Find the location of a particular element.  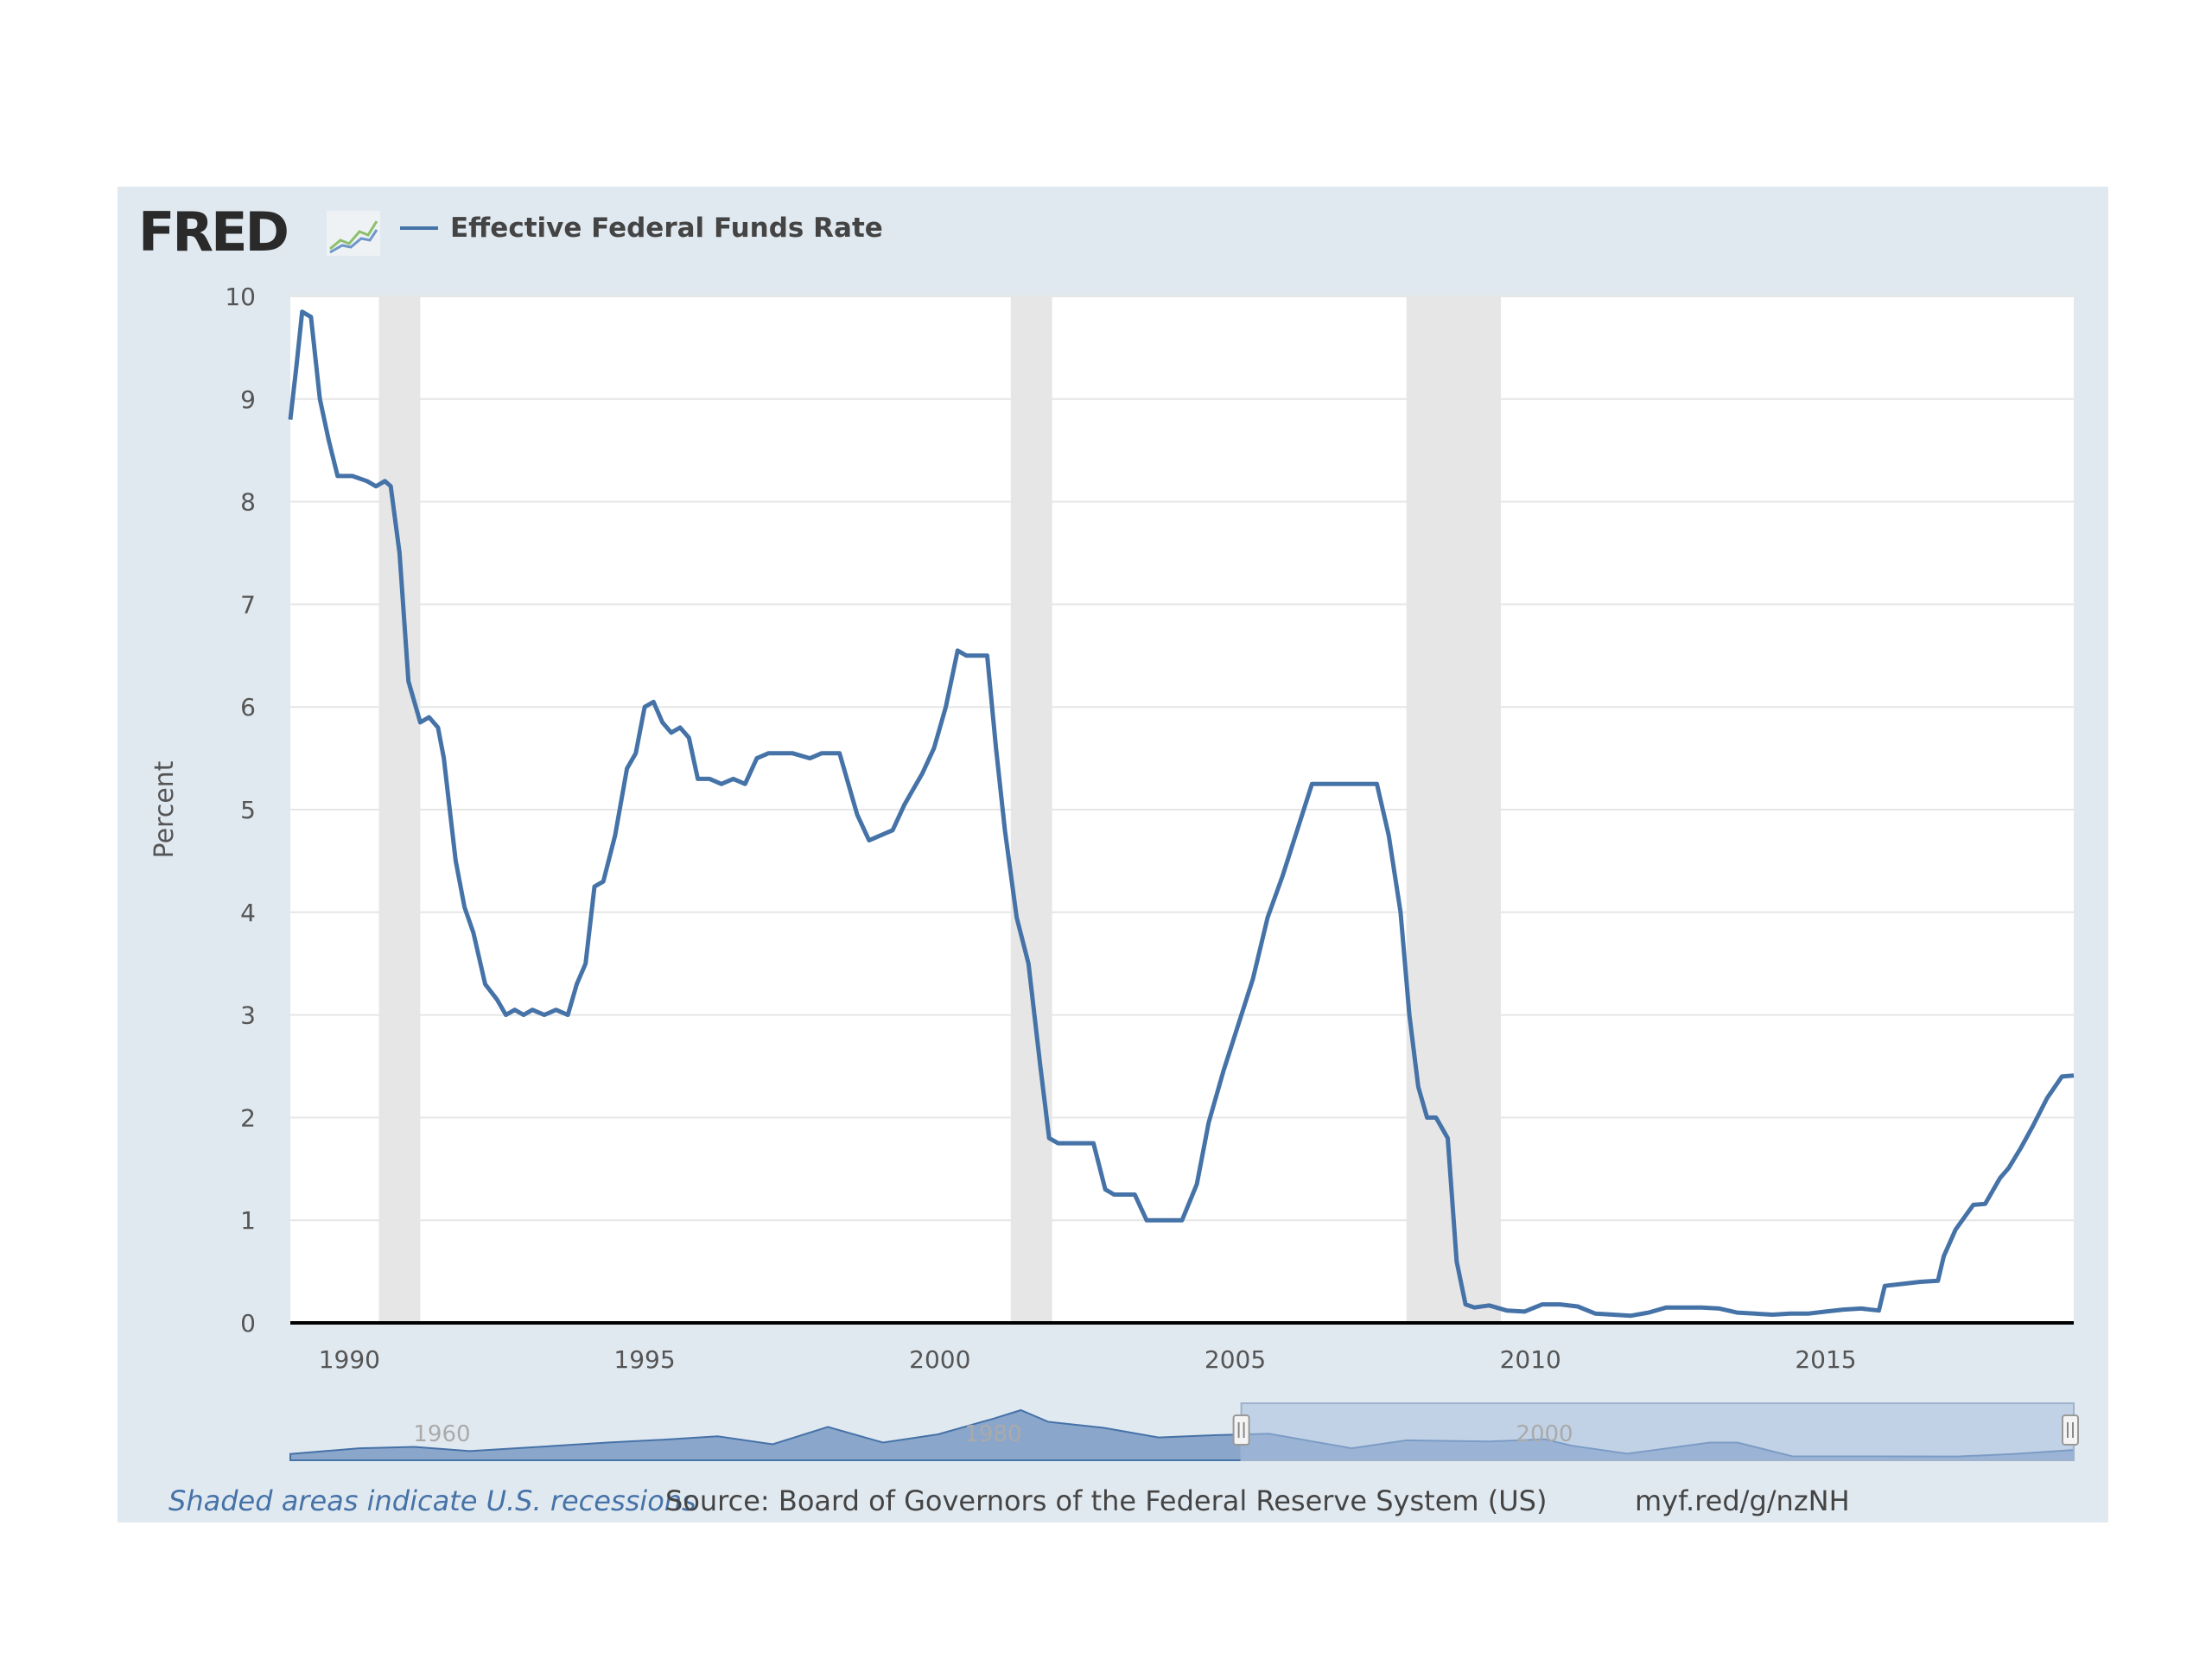

y-tick-label: 0 is located at coordinates (248, 1323).